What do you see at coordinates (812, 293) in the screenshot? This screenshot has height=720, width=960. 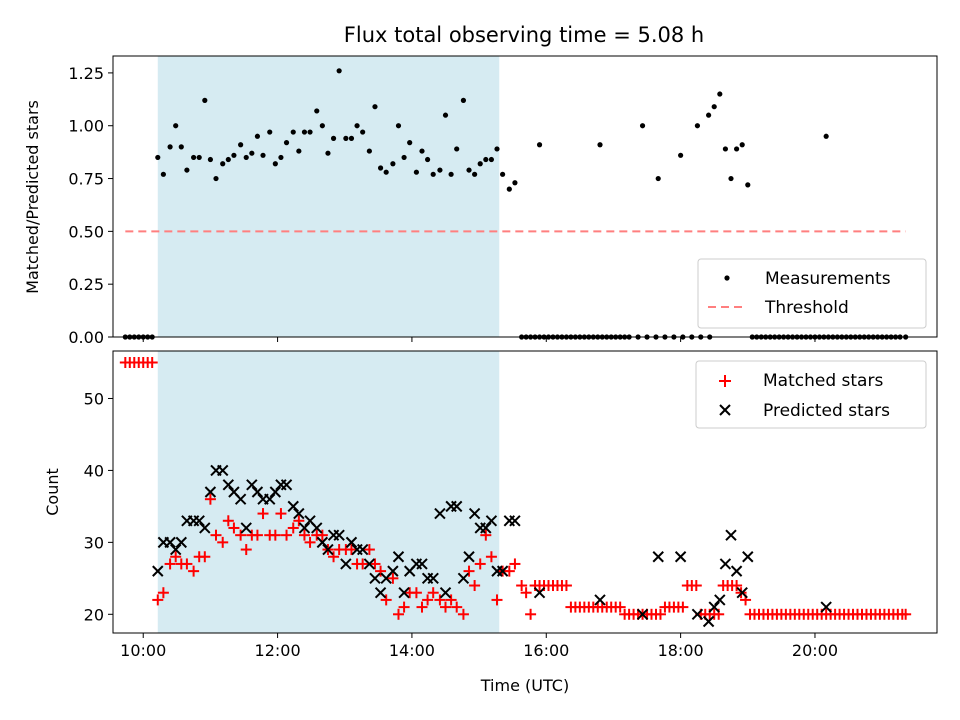 I see `top-legend: Measurements Threshold` at bounding box center [812, 293].